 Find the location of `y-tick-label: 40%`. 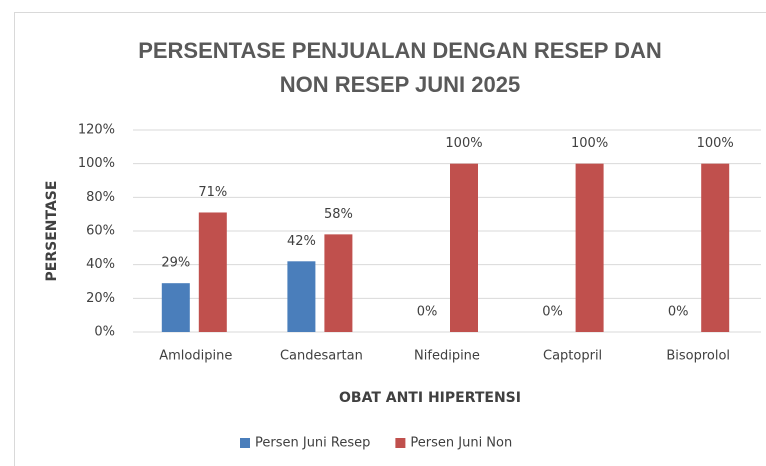

y-tick-label: 40% is located at coordinates (100, 264).